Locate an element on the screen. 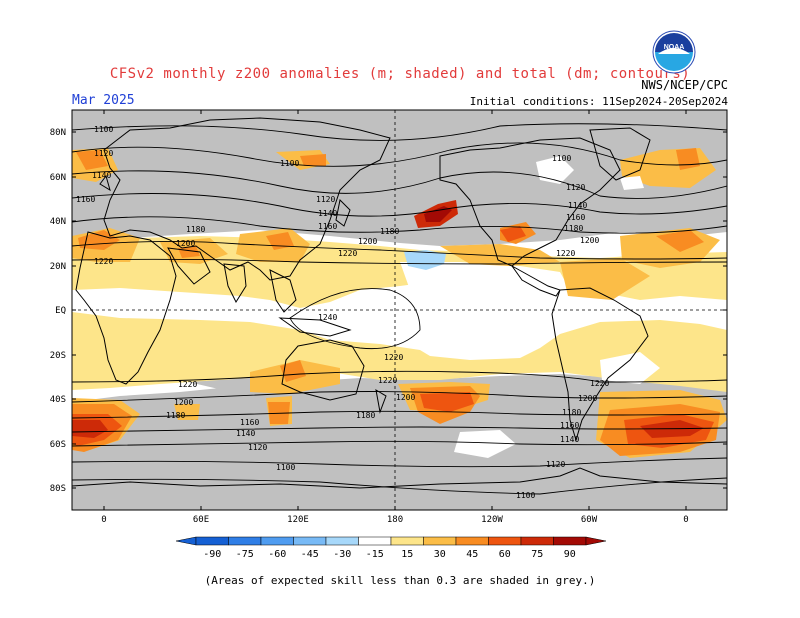 The height and width of the screenshot is (618, 800). lon-label: 60E is located at coordinates (201, 520).